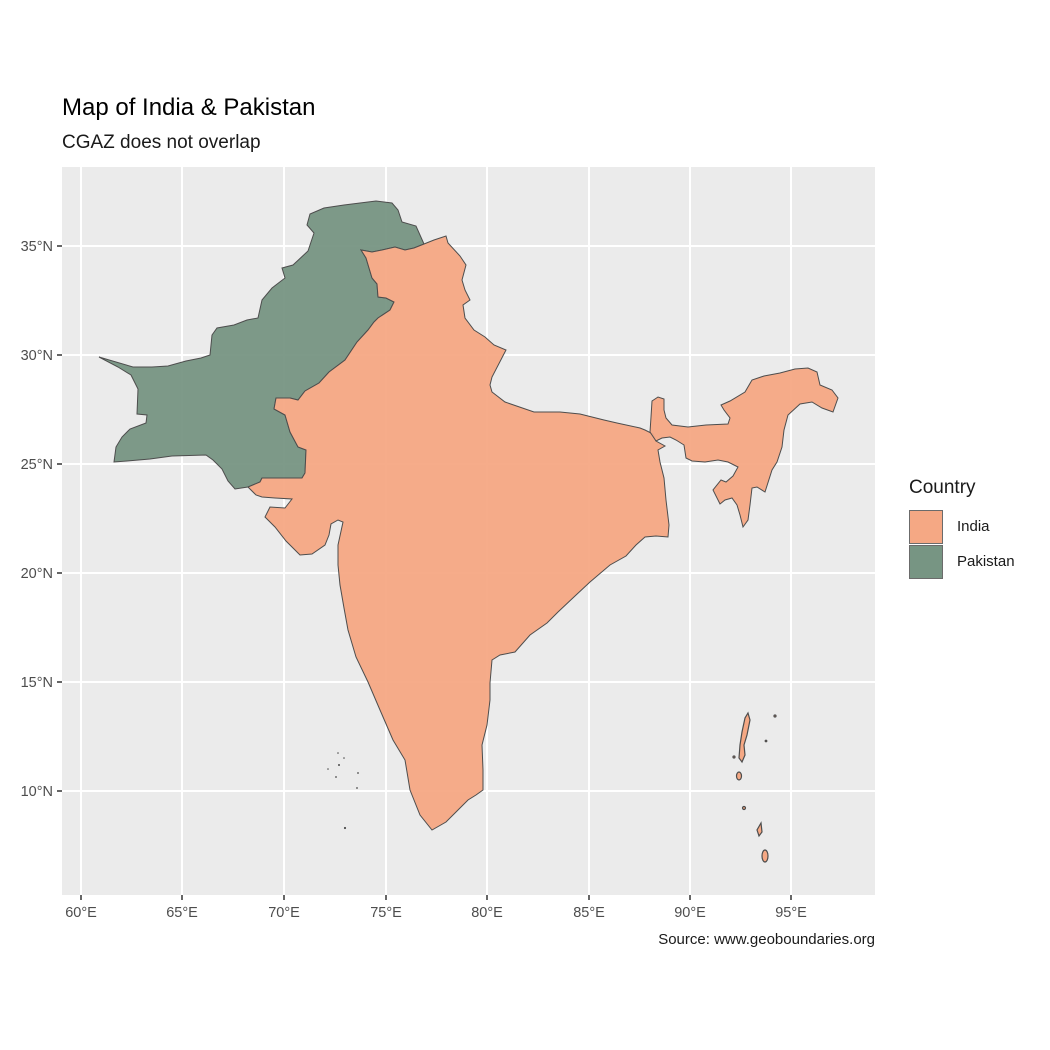 The width and height of the screenshot is (1050, 1050). Describe the element at coordinates (744, 448) in the screenshot. I see `india-northeast-polygon` at that location.